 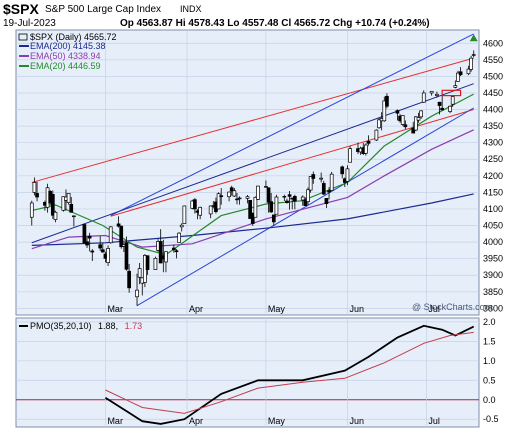 I want to click on ema-line-ema200, so click(x=252, y=219).